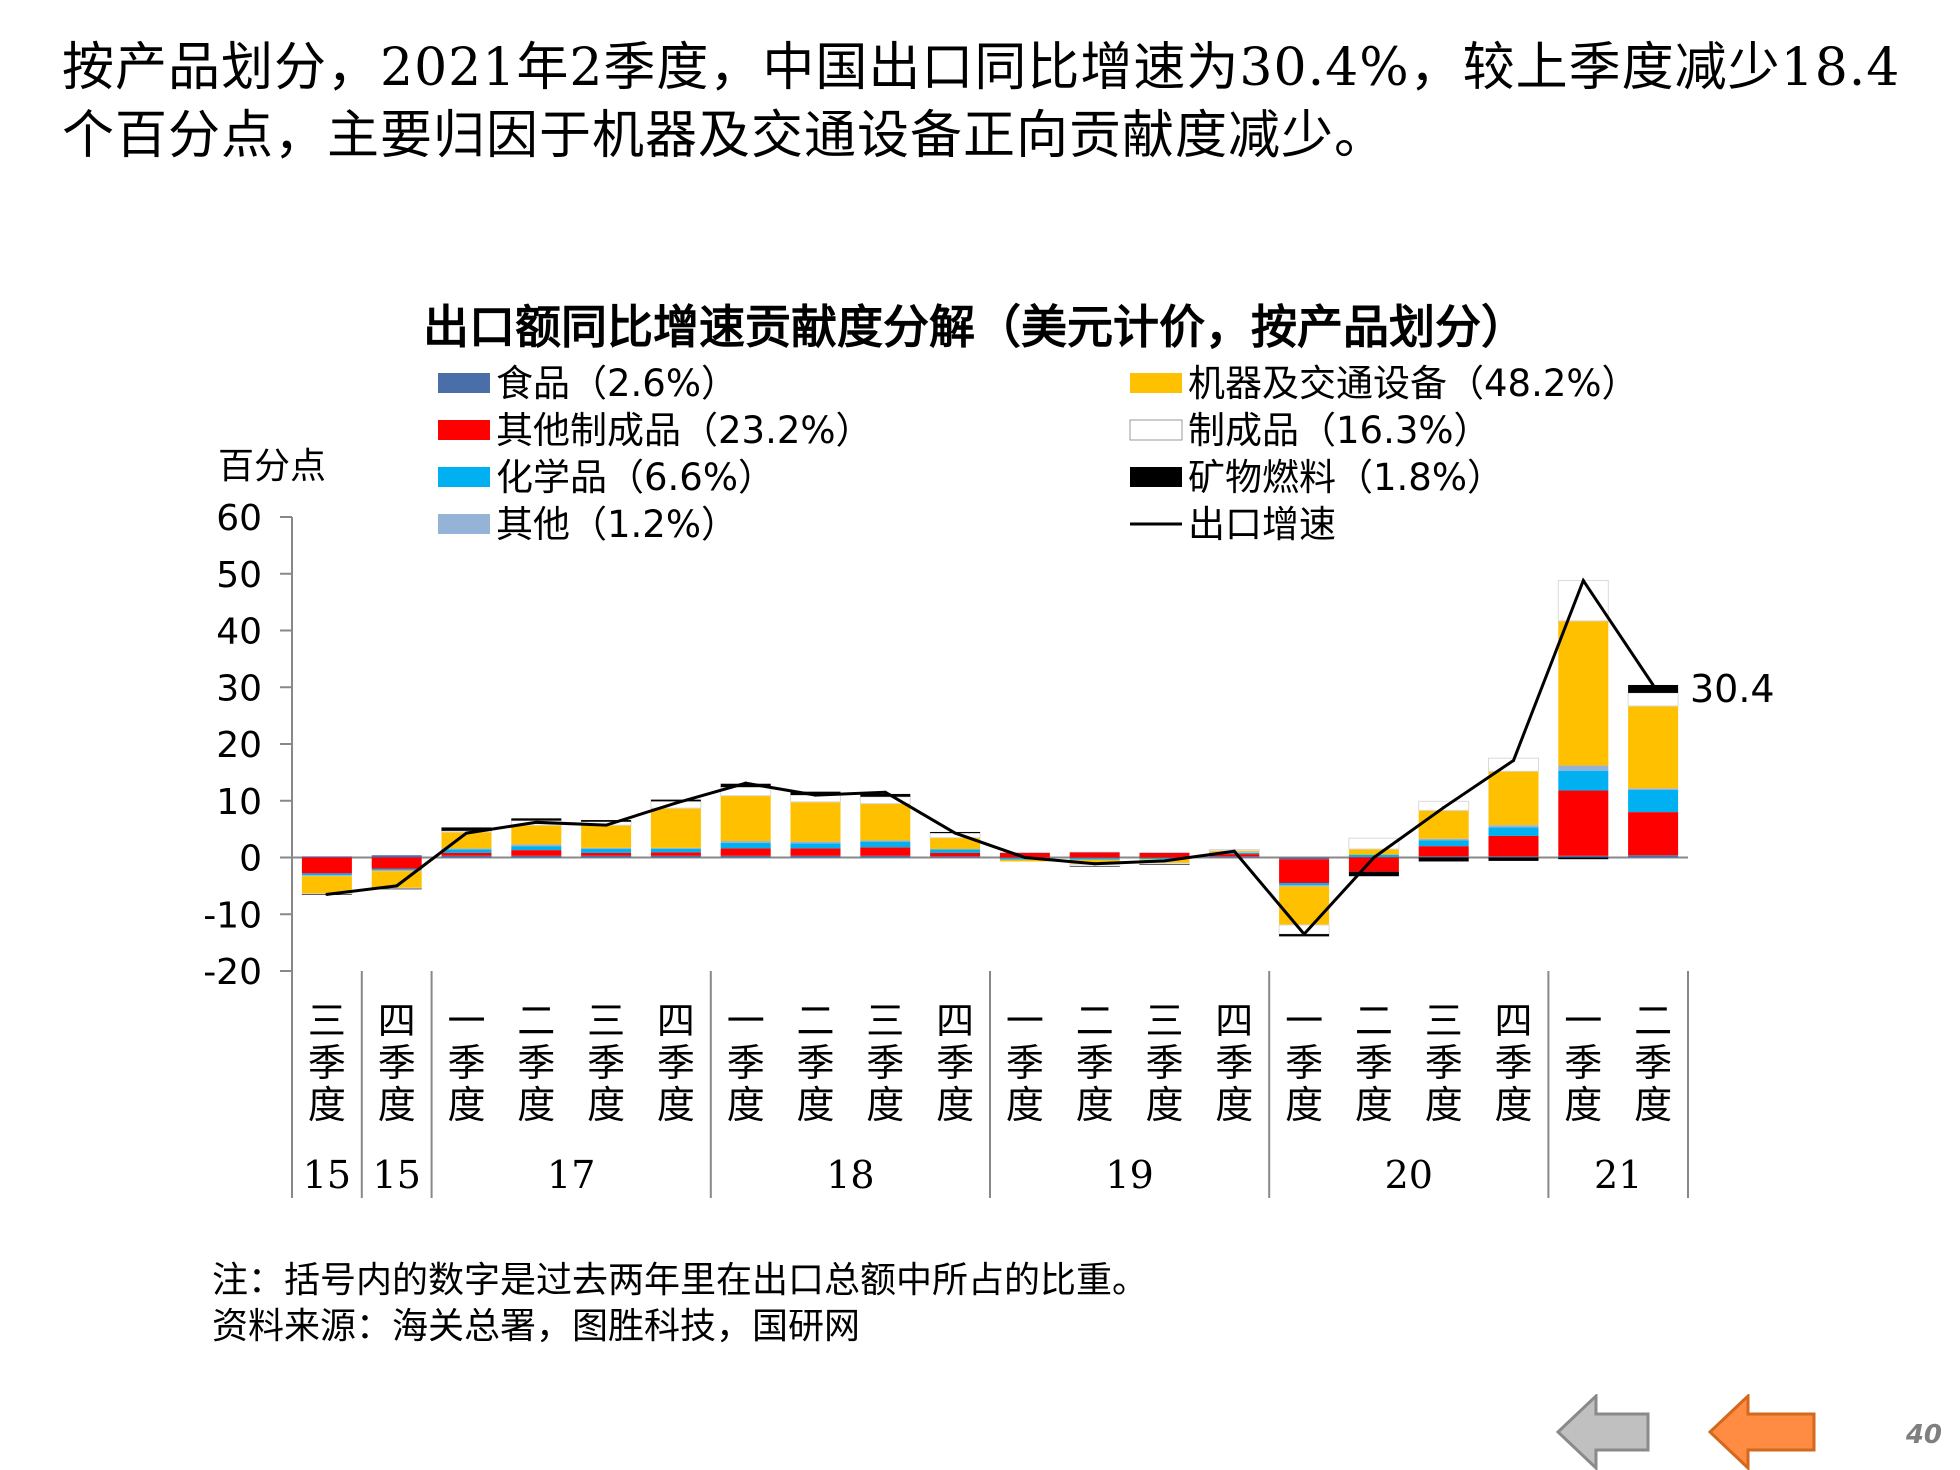 This screenshot has height=1470, width=1960. What do you see at coordinates (397, 1021) in the screenshot?
I see `x-tick-label-char: 四` at bounding box center [397, 1021].